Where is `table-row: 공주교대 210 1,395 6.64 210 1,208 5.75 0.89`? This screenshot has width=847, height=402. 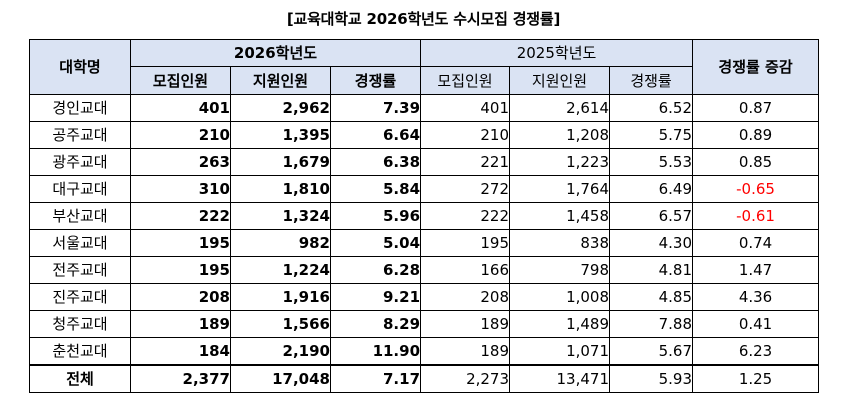 table-row: 공주교대 210 1,395 6.64 210 1,208 5.75 0.89 is located at coordinates (424, 135).